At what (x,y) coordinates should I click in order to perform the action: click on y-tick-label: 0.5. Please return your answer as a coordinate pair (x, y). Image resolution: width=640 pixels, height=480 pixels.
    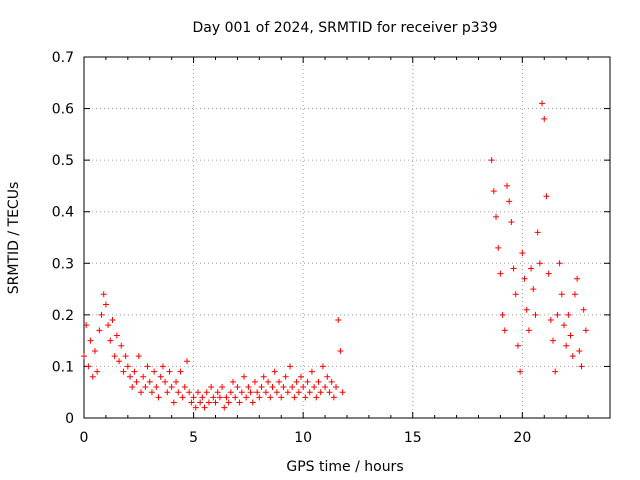
    Looking at the image, I should click on (63, 161).